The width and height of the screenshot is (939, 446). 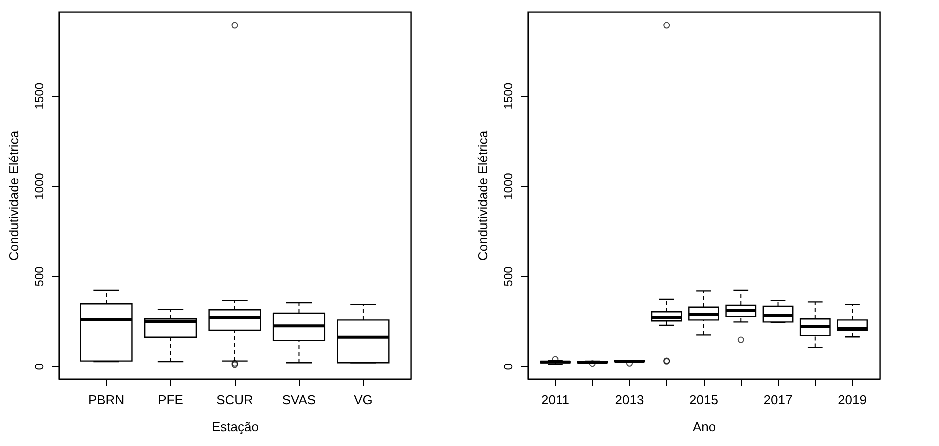 I want to click on x-tick-label: 2019, so click(x=852, y=400).